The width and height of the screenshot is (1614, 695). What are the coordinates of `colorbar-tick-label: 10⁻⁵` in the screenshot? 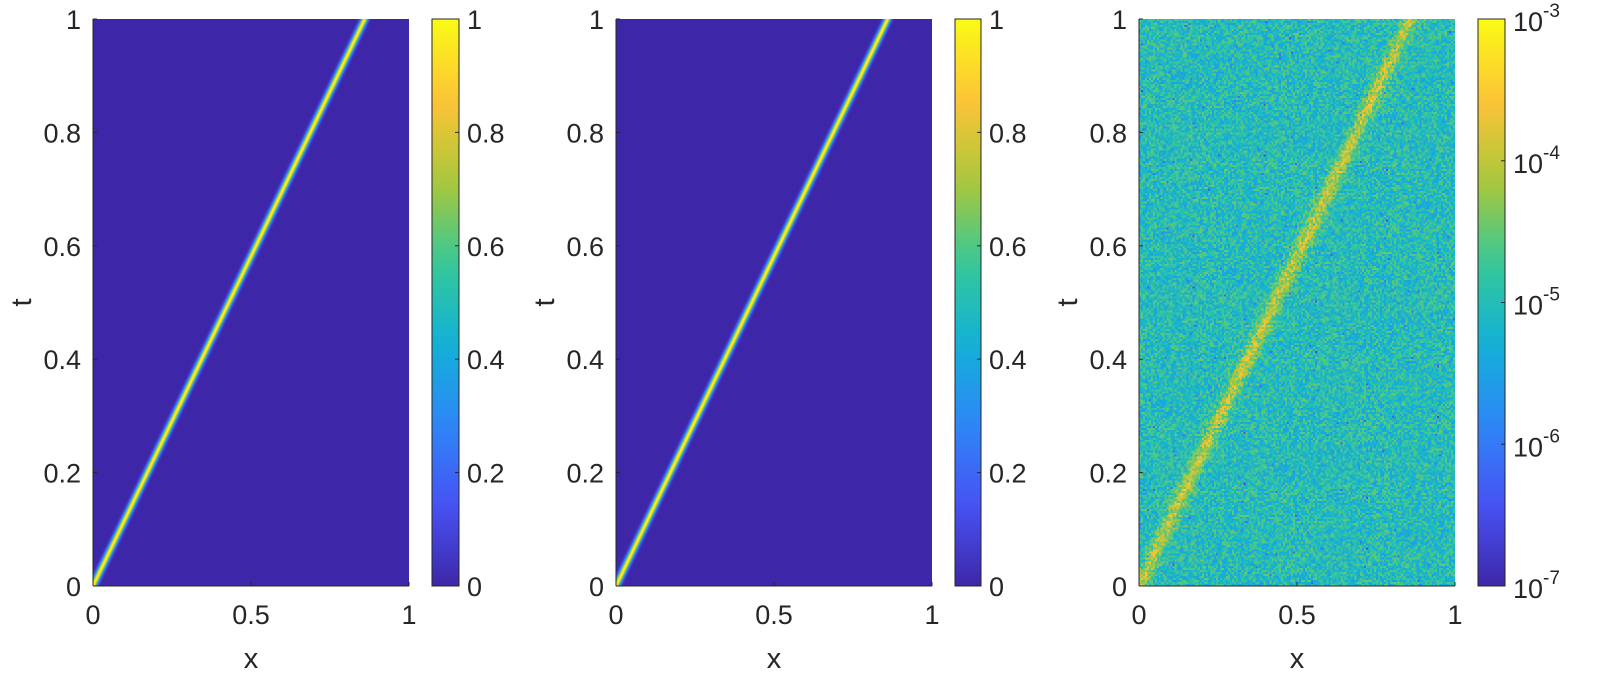 It's located at (1536, 303).